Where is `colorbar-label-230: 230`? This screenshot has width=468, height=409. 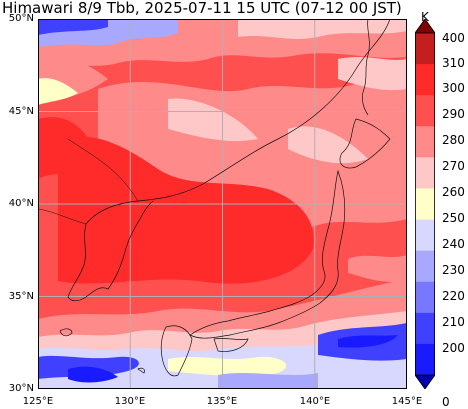 colorbar-label-230: 230 is located at coordinates (453, 270).